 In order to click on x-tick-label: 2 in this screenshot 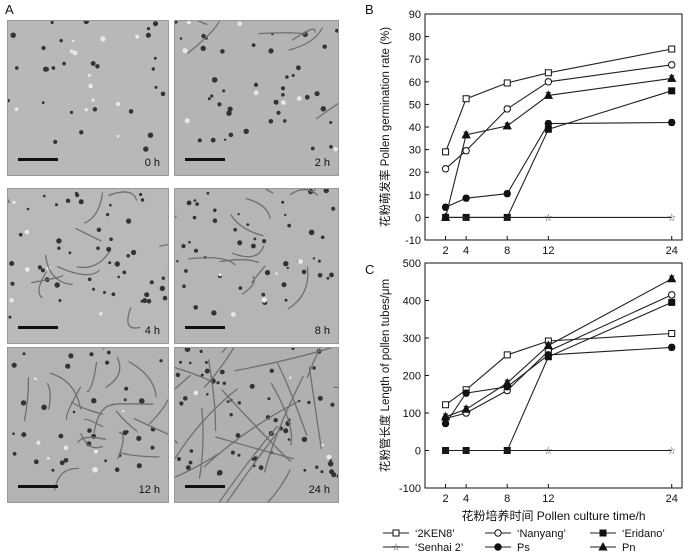, I will do `click(445, 251)`.